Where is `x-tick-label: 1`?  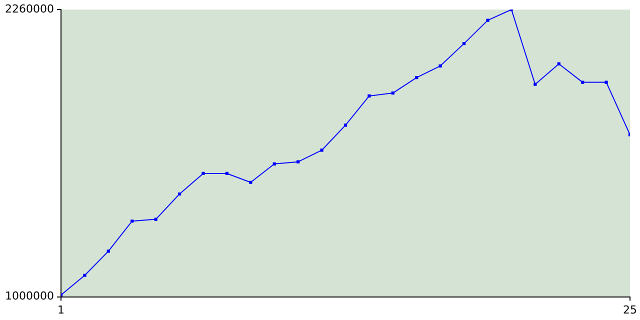
x-tick-label: 1 is located at coordinates (60, 309).